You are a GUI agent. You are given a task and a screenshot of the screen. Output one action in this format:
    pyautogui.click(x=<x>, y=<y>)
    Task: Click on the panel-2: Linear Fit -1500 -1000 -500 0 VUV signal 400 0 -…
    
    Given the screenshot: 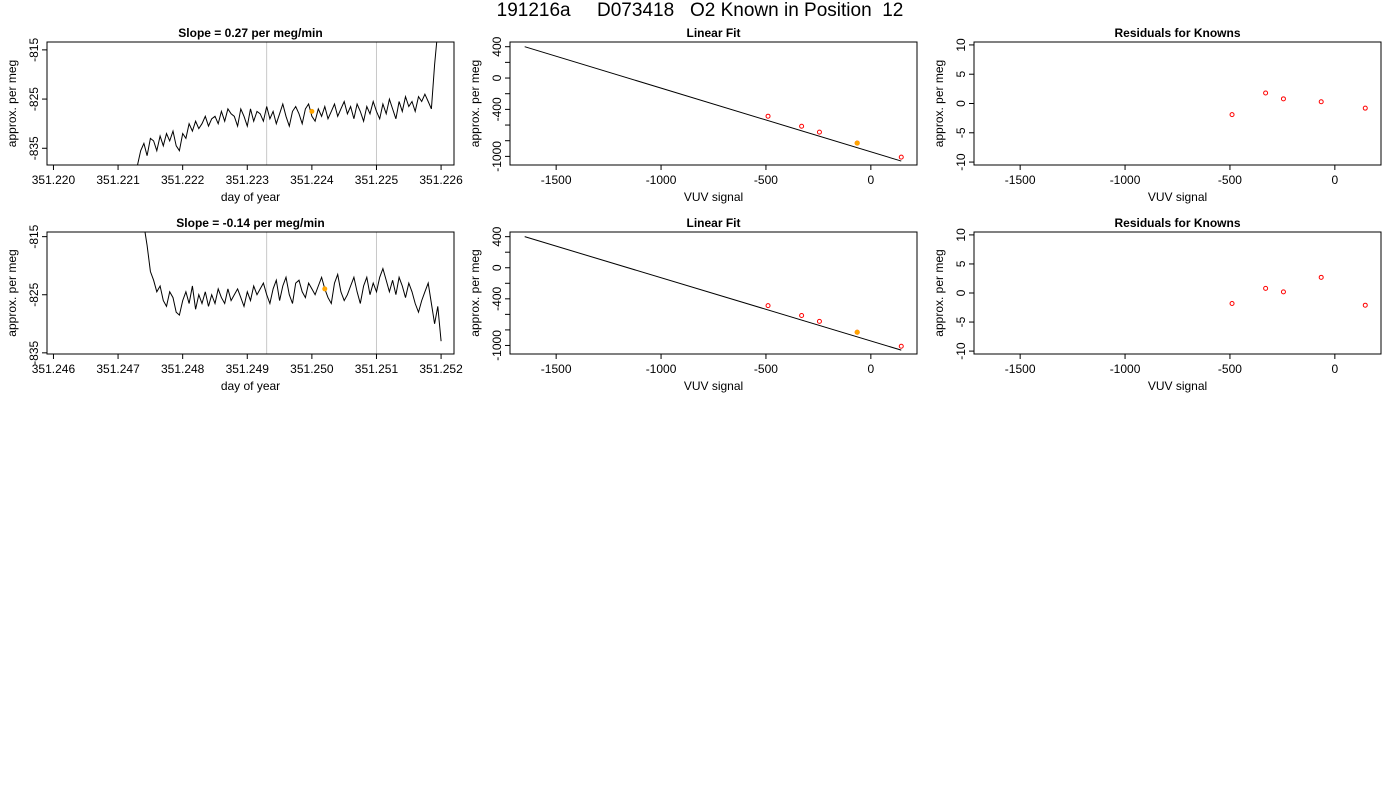 What is the action you would take?
    pyautogui.click(x=693, y=115)
    